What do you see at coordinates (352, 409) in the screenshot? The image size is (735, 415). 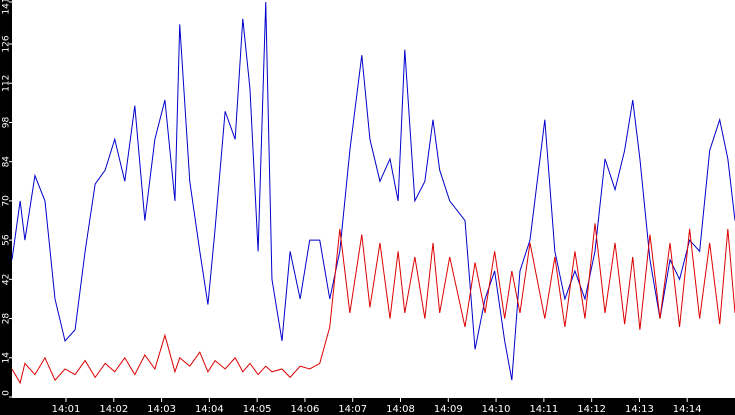 I see `x-tick-label: 14:07` at bounding box center [352, 409].